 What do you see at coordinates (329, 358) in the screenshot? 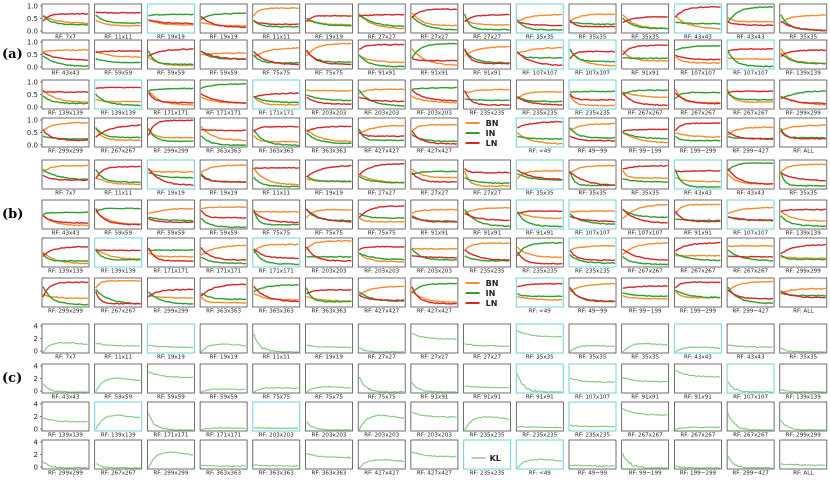
I see `subplot-label: RF: 19x19` at bounding box center [329, 358].